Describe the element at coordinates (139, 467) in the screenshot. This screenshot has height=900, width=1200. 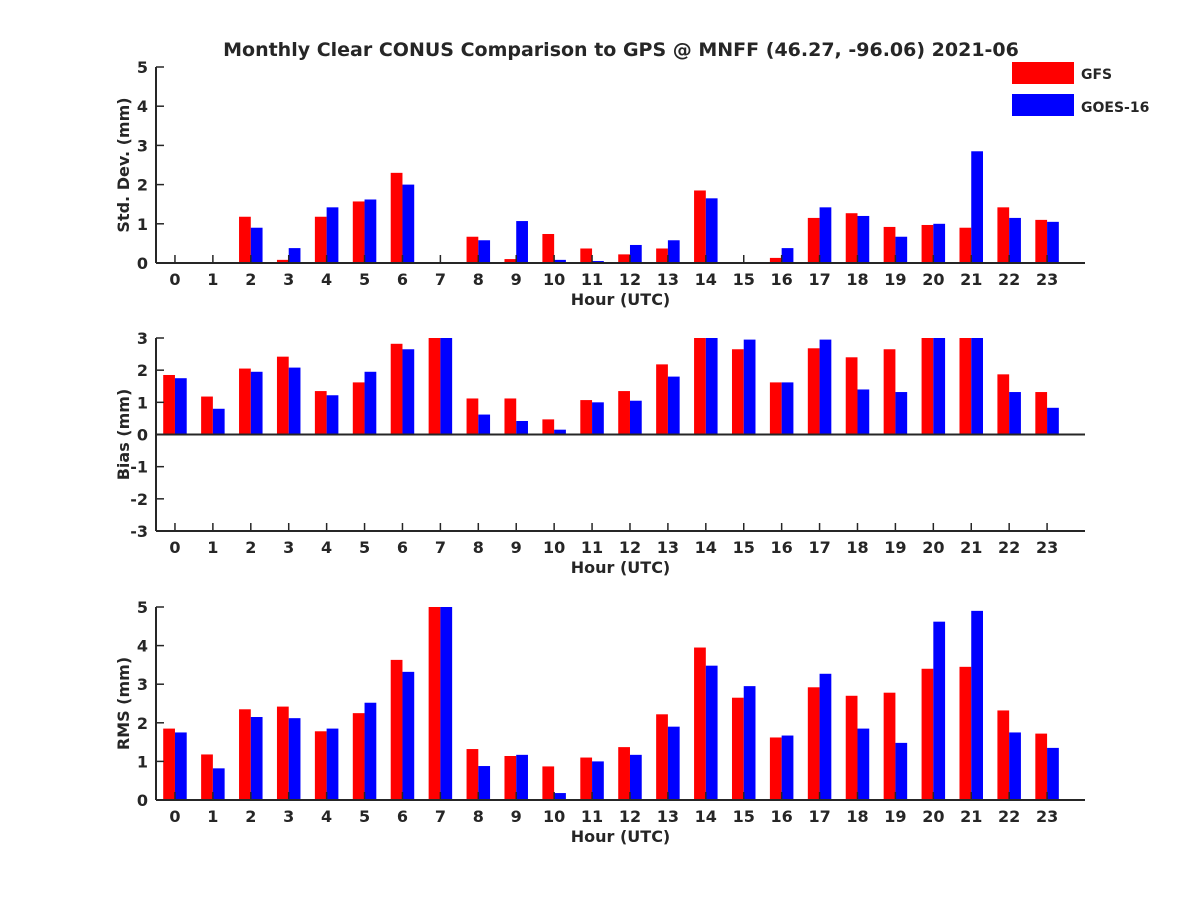
I see `y-tick-label--1: -1` at that location.